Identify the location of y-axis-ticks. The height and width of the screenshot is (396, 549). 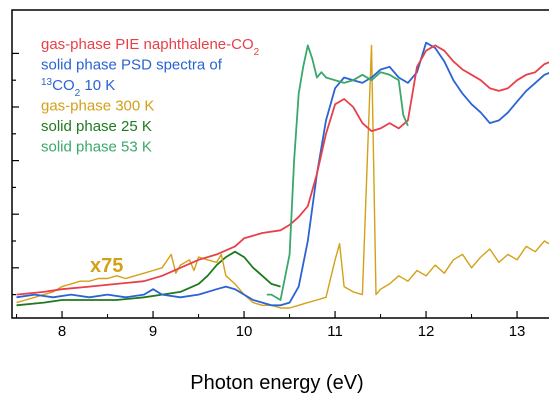
(15, 174).